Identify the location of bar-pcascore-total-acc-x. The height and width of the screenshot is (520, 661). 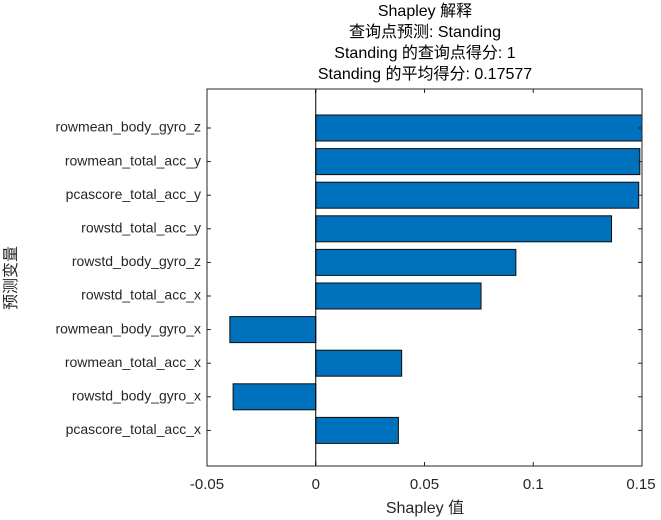
(357, 430).